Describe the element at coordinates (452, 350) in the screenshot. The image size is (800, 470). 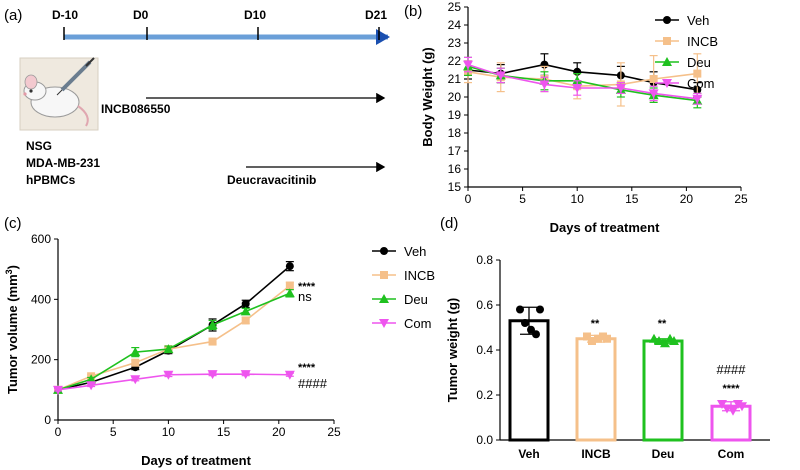
I see `tumor-weight-y-axis-title: Tumor weight (g)` at that location.